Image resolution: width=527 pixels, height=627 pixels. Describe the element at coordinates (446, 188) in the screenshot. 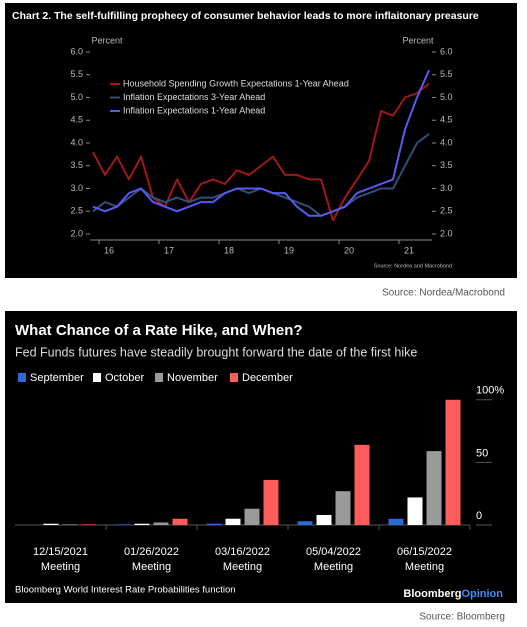

I see `y2-tick-label: 3.0` at that location.